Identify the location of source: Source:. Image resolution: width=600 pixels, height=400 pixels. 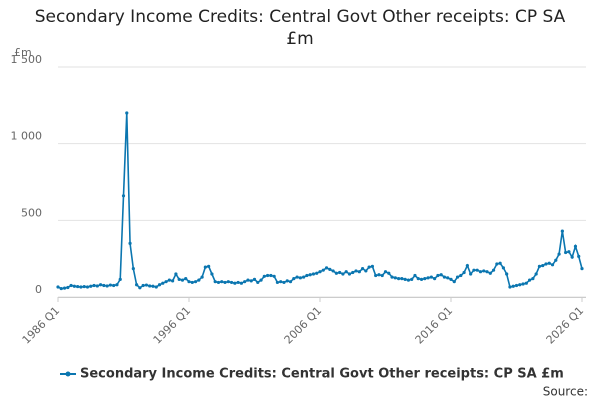
(565, 392).